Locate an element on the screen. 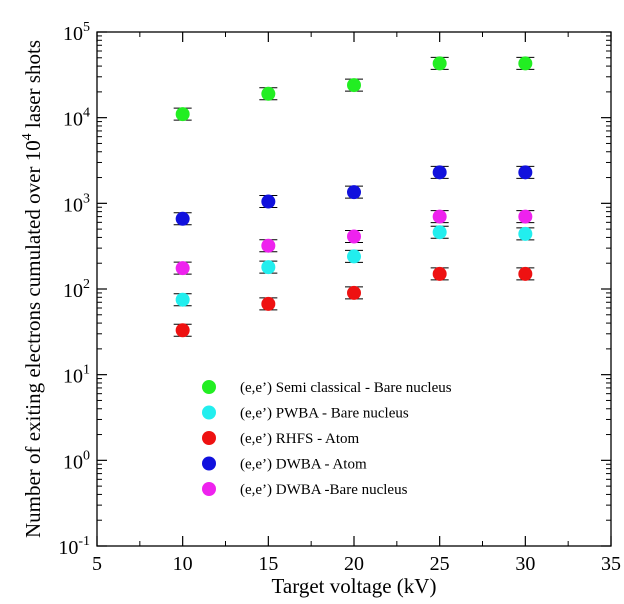 This screenshot has width=624, height=604. y-tick-exponent: 1 is located at coordinates (86, 370).